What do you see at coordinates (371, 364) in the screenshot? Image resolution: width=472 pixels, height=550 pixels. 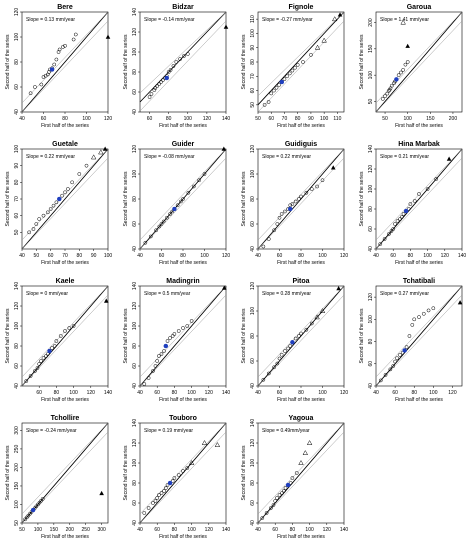 I see `y-tick-label: 60` at bounding box center [371, 364].